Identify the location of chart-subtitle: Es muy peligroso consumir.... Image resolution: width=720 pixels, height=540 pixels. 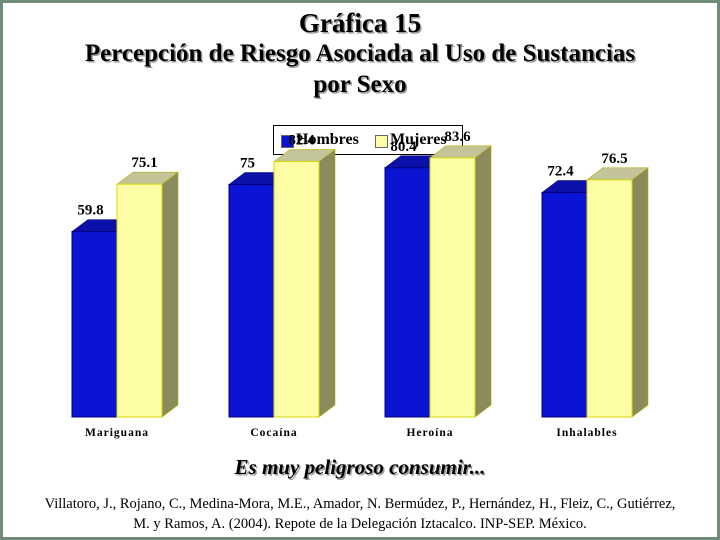
(360, 467).